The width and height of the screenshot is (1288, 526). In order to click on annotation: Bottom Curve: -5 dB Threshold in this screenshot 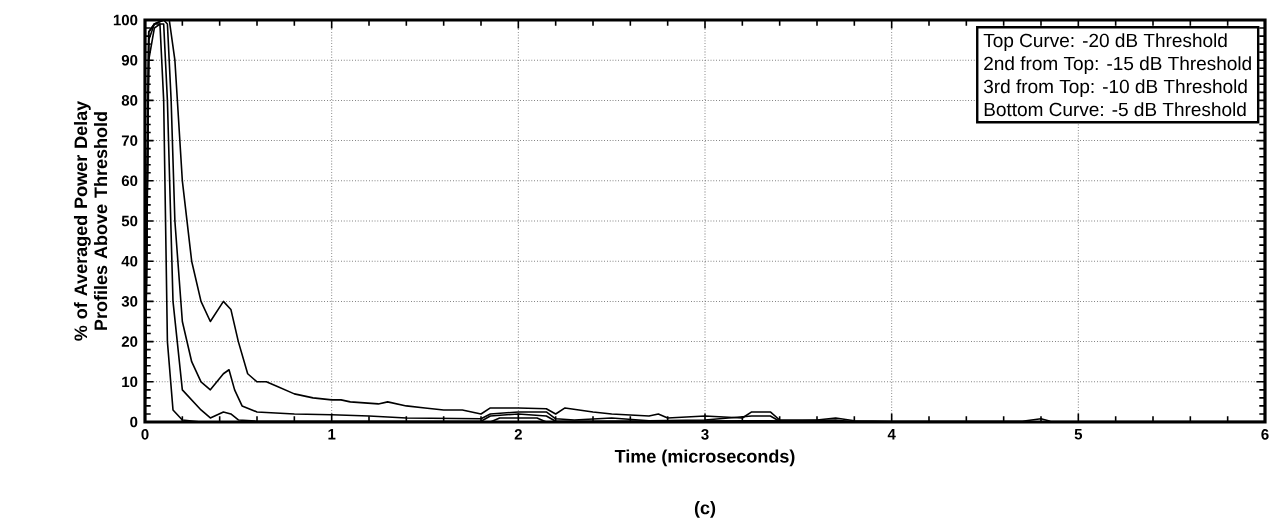, I will do `click(1115, 109)`.